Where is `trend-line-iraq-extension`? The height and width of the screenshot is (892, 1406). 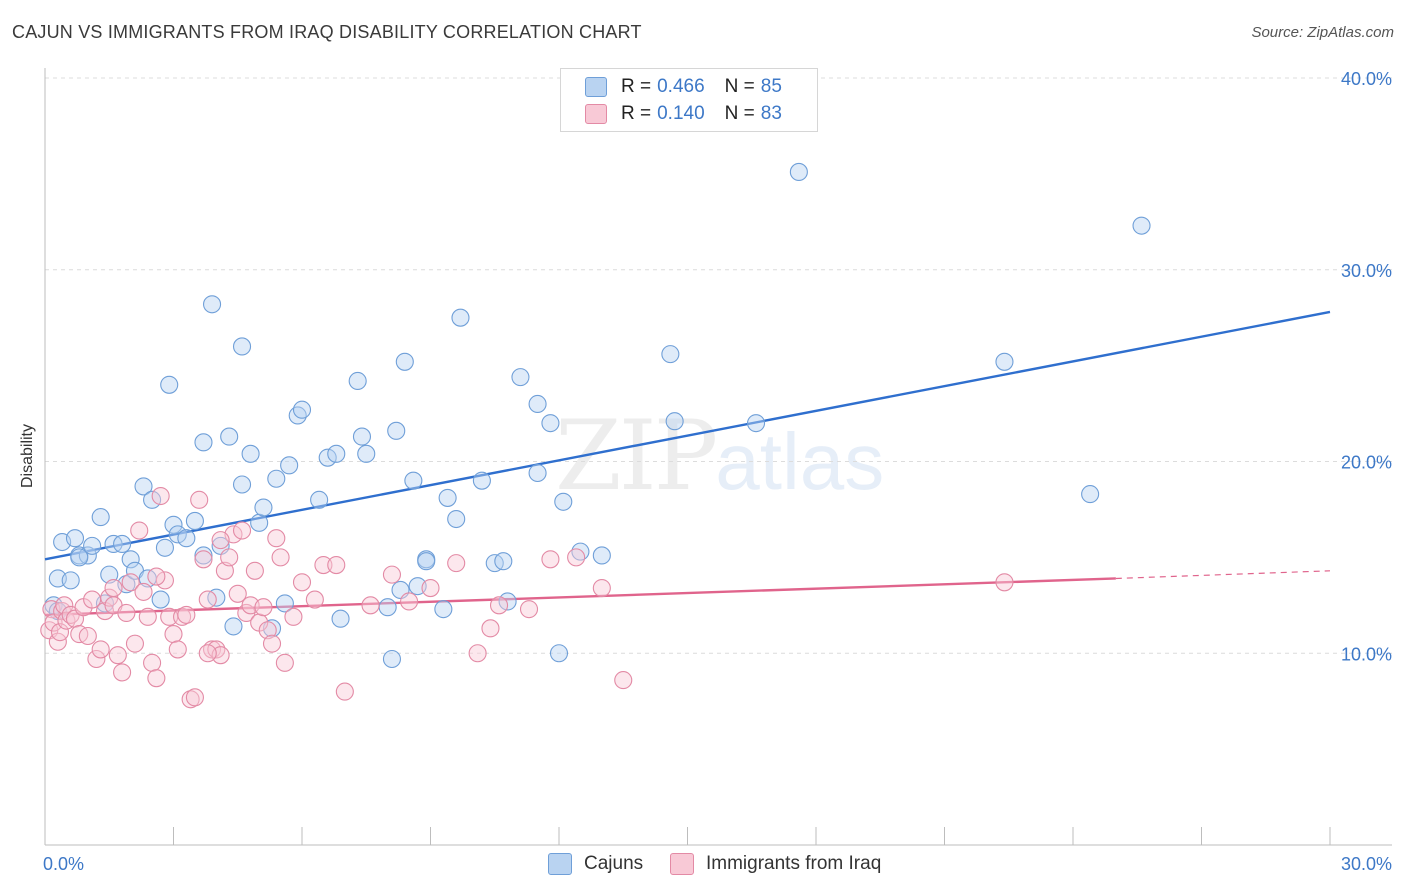
trend-line-iraq-extension is located at coordinates (1223, 575).